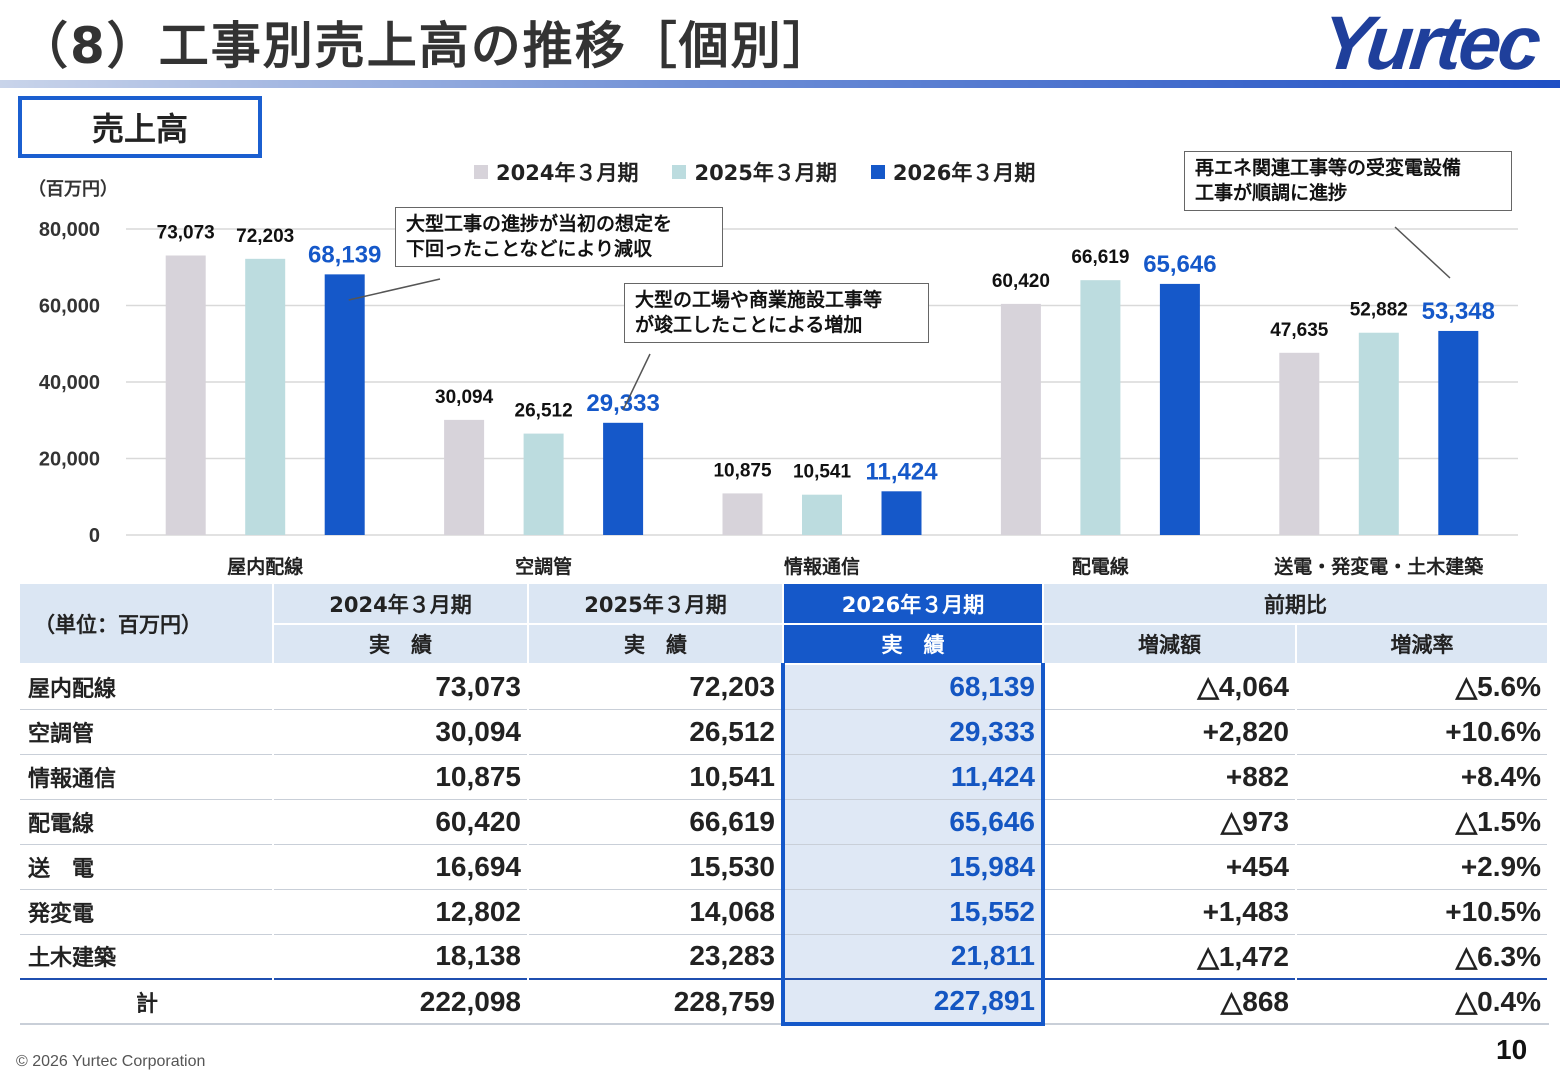 The image size is (1560, 1080). I want to click on table-row: 発変電 12,802 14,068 15,552 +1,483 +10.5%, so click(784, 912).